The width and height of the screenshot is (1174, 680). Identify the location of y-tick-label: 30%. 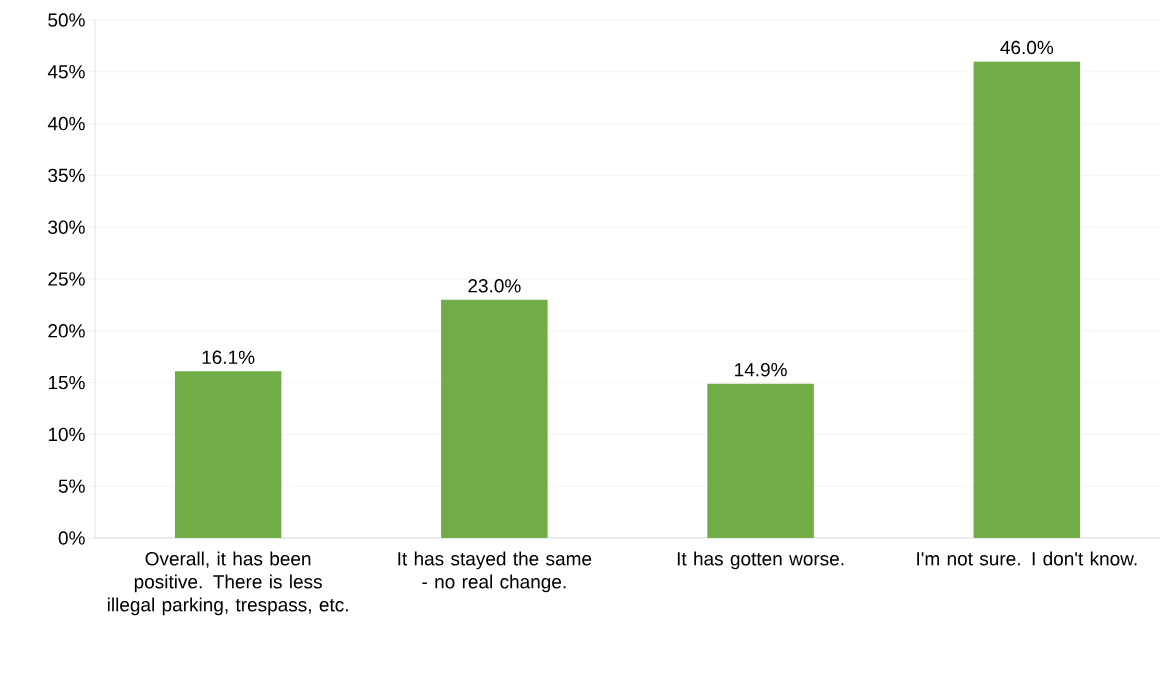
(66, 227).